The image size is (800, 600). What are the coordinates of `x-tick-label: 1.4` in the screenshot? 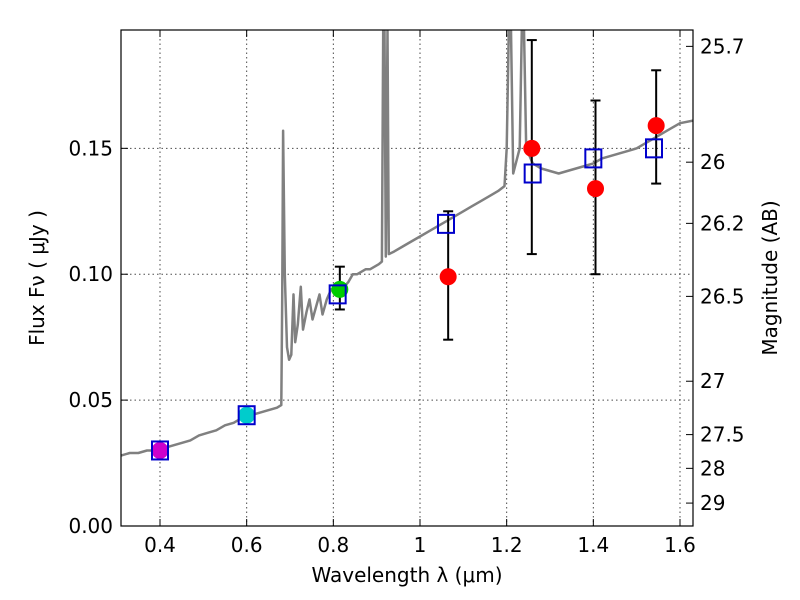 It's located at (593, 545).